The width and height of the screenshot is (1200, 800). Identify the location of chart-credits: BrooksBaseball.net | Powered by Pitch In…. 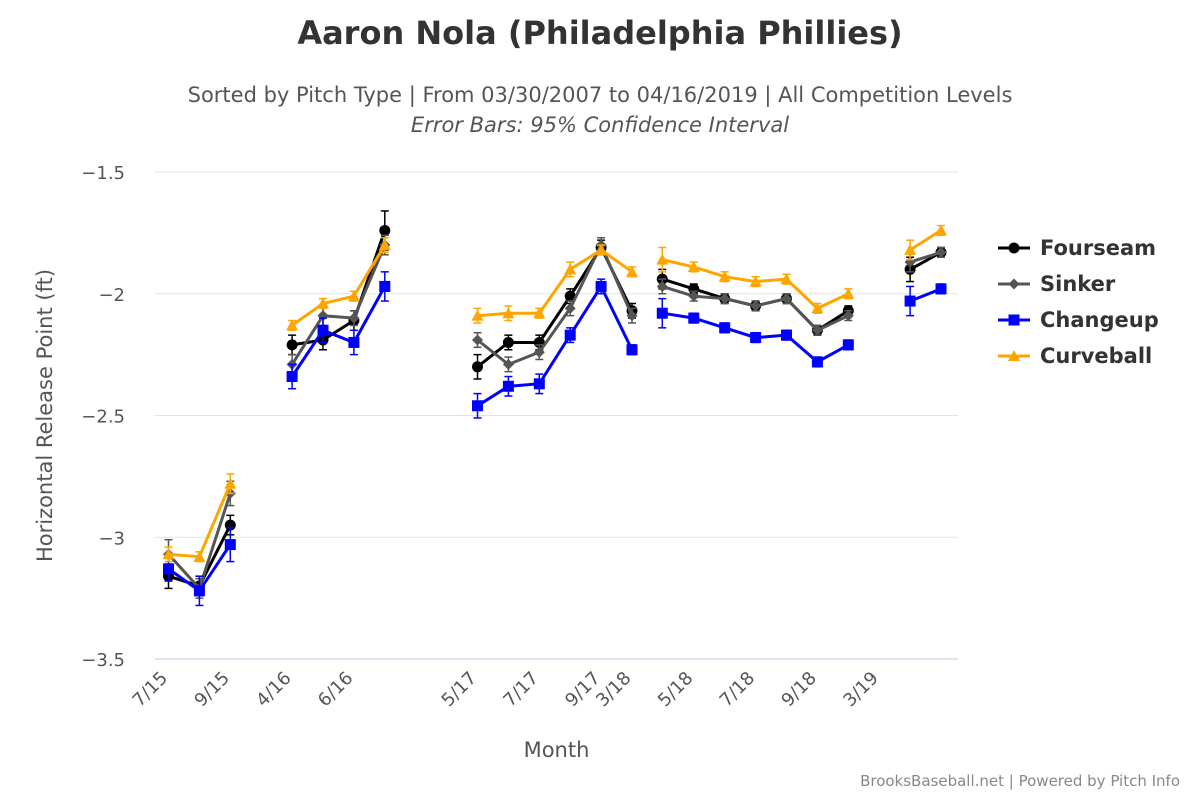
(1020, 781).